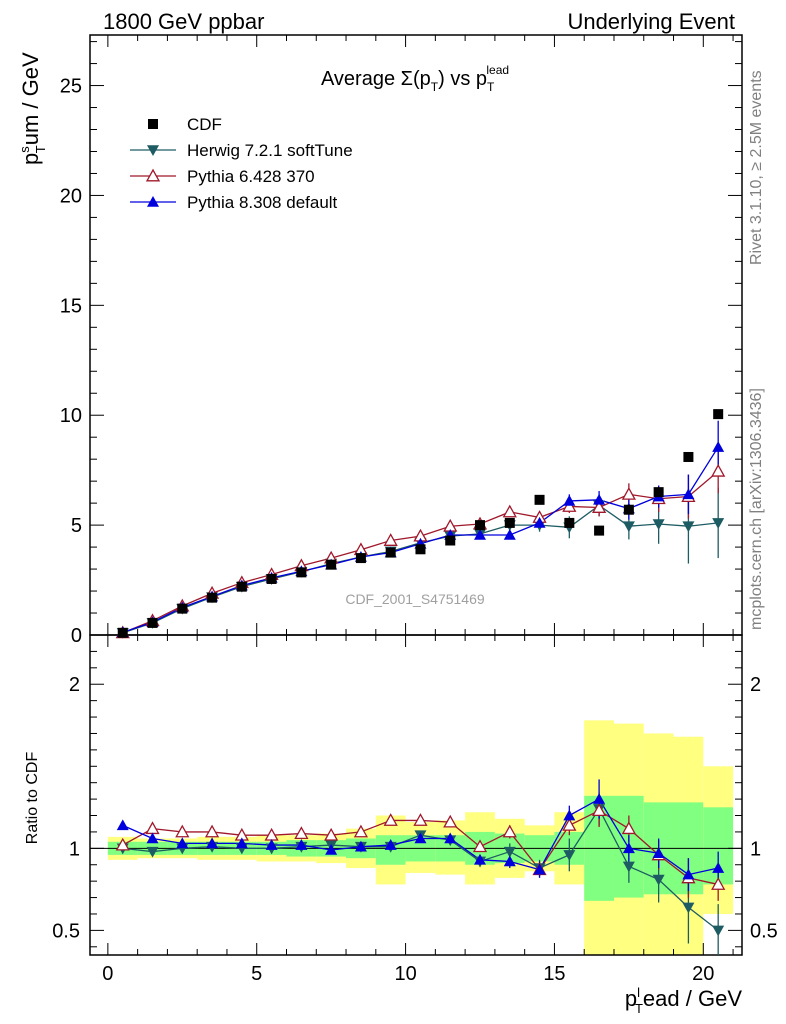 The width and height of the screenshot is (786, 1024). Describe the element at coordinates (183, 21) in the screenshot. I see `header-left: 1800 GeV ppbar` at that location.